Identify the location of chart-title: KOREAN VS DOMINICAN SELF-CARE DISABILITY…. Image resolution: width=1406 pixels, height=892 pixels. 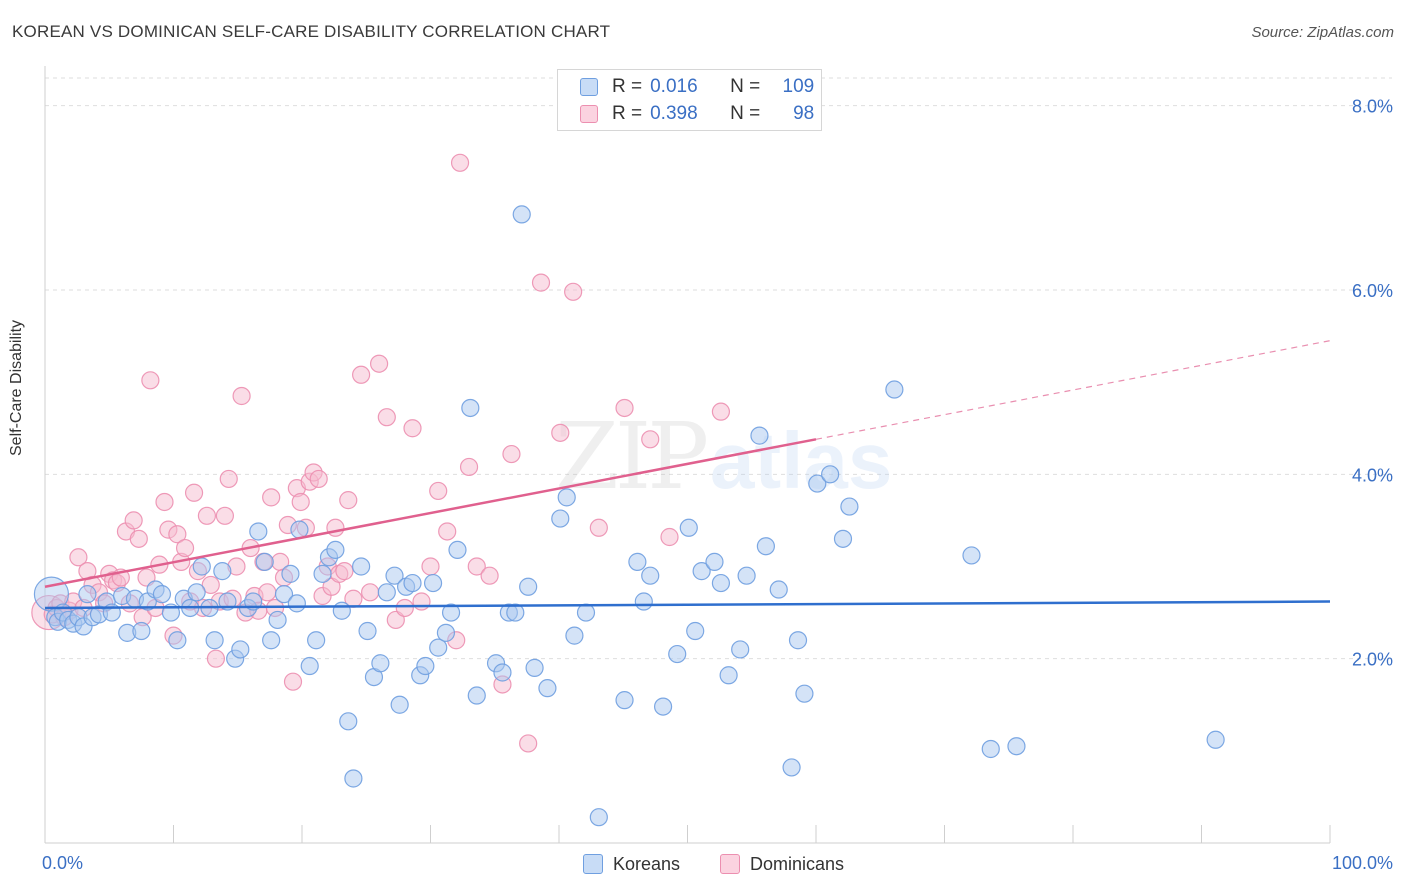
(311, 31).